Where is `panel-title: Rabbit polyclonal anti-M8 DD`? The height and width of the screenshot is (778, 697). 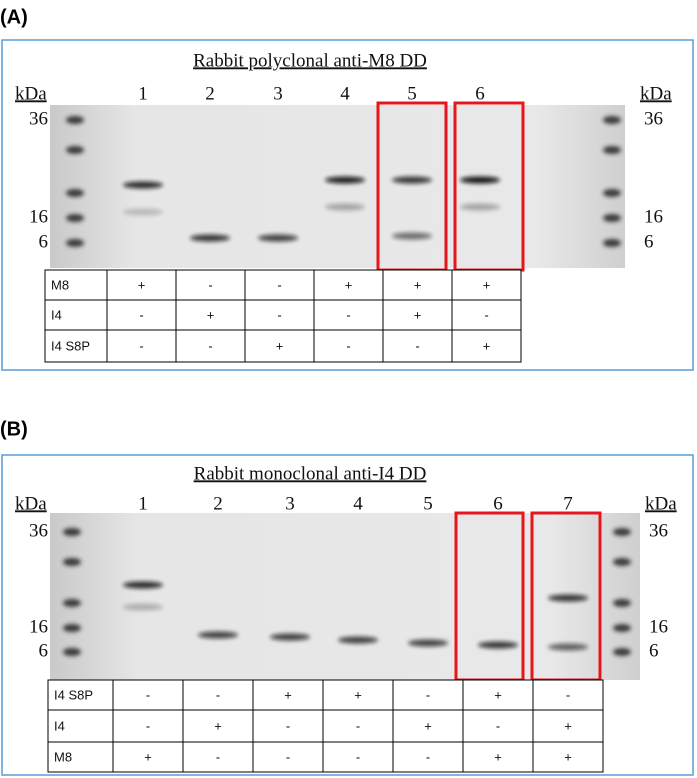 panel-title: Rabbit polyclonal anti-M8 DD is located at coordinates (310, 60).